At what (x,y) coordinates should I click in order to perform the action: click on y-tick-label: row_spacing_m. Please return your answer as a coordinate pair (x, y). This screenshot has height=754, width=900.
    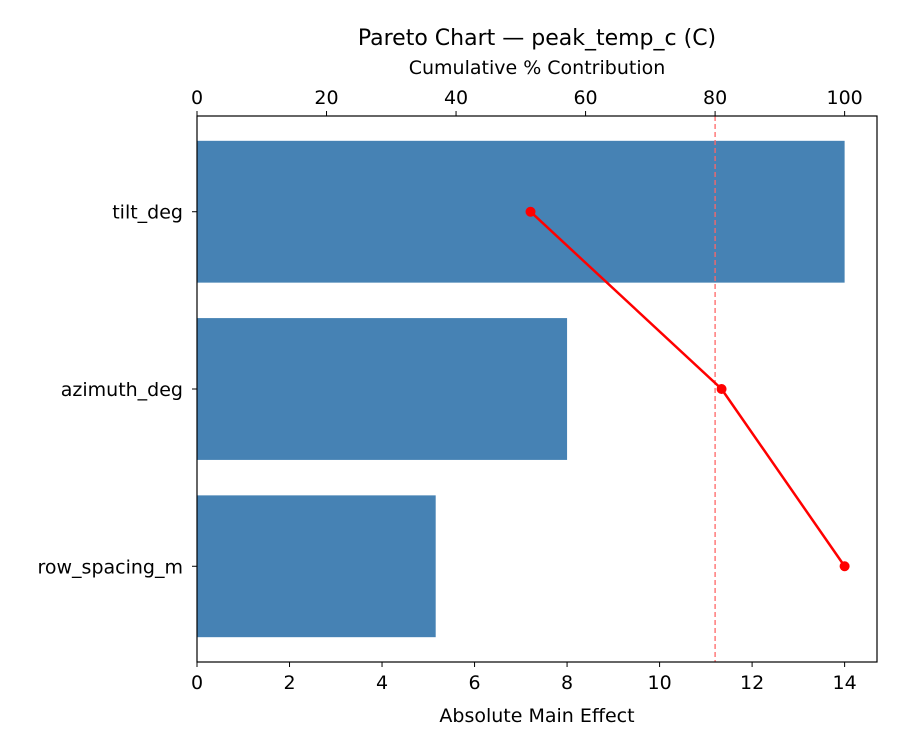
    Looking at the image, I should click on (111, 567).